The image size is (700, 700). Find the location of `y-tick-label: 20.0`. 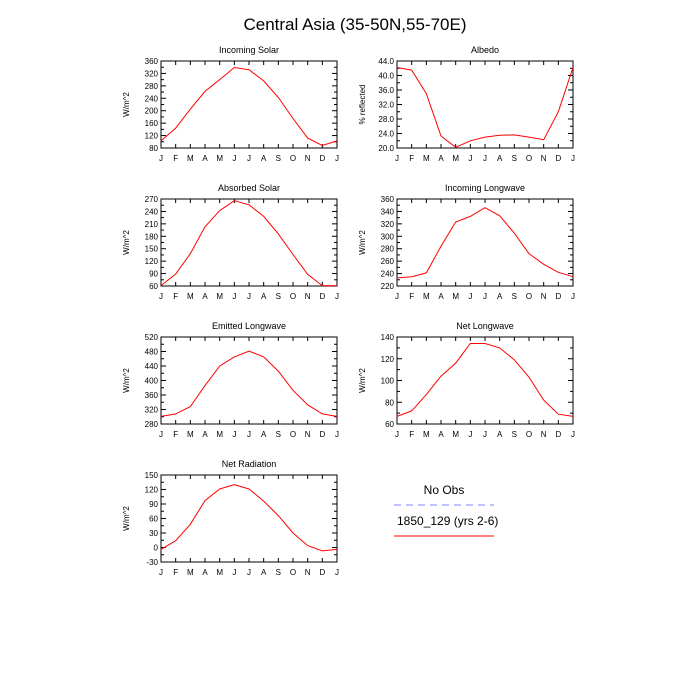

y-tick-label: 20.0 is located at coordinates (386, 148).